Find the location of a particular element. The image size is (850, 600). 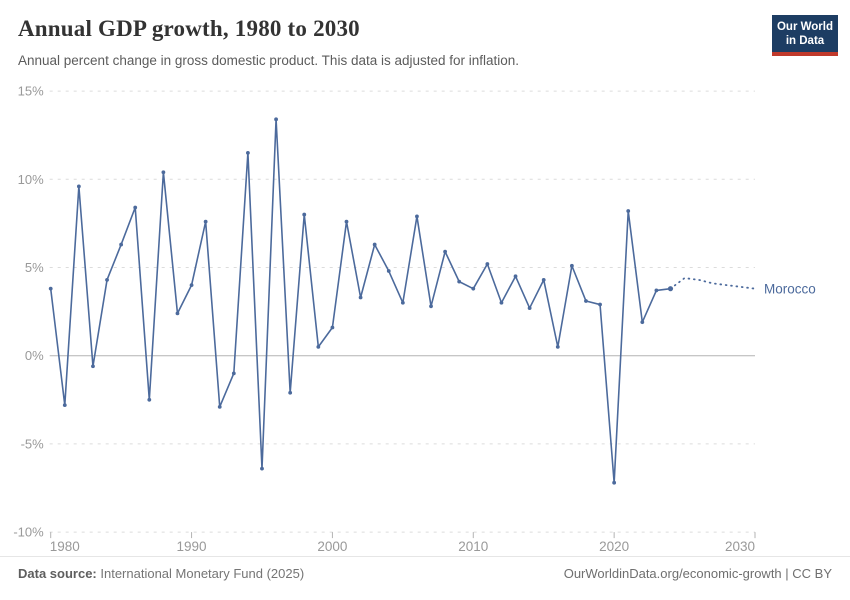

x-tick-label: 1990 is located at coordinates (192, 546).